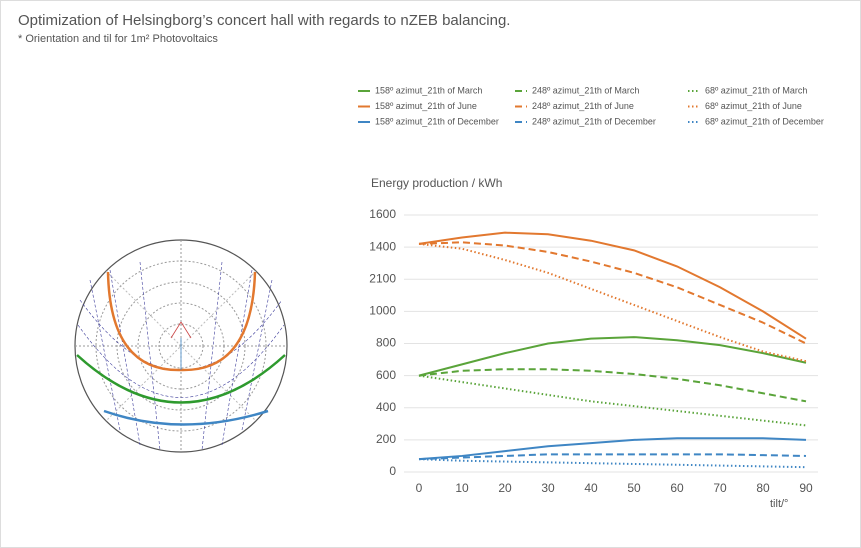 Image resolution: width=861 pixels, height=548 pixels. What do you see at coordinates (720, 488) in the screenshot?
I see `x-tick-label: 70` at bounding box center [720, 488].